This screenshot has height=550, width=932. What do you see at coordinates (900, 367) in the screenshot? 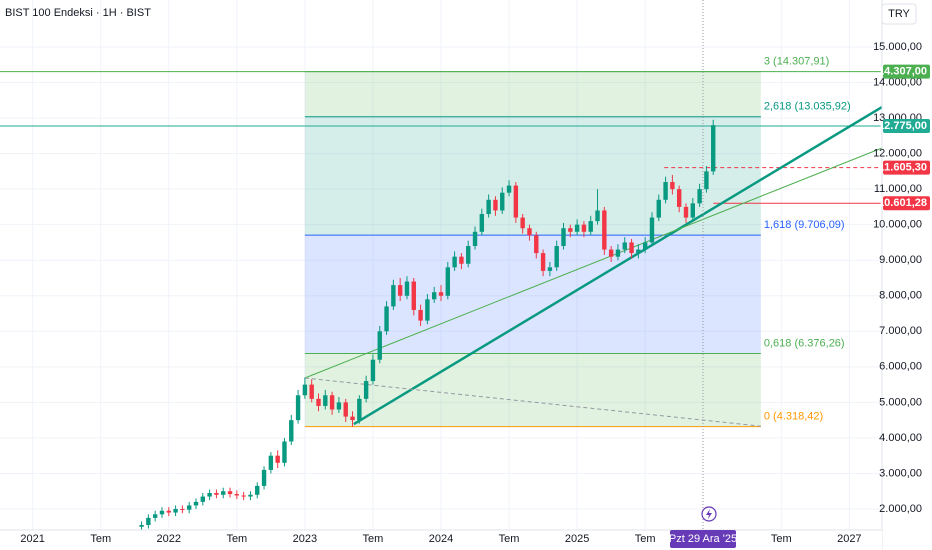
I see `y-tick-label: 6.000,00` at bounding box center [900, 367].